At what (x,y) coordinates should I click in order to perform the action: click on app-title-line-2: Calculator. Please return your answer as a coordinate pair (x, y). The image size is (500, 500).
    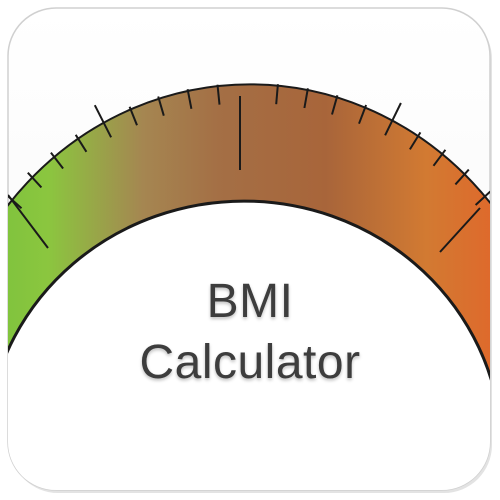
    Looking at the image, I should click on (250, 362).